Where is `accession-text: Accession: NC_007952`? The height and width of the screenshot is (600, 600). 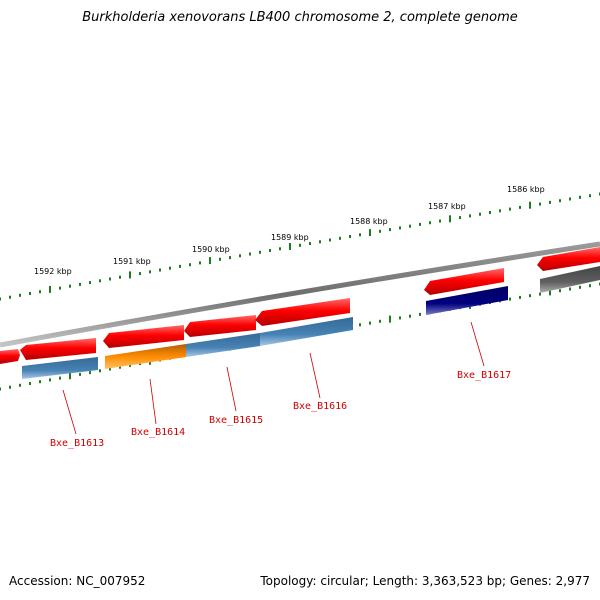 accession-text: Accession: NC_007952 is located at coordinates (77, 581).